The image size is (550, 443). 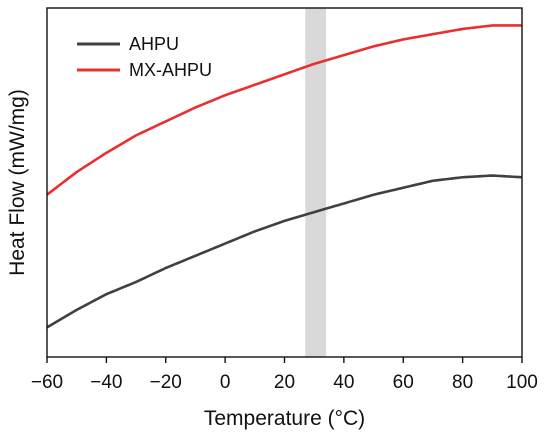 I want to click on y-axis-title: Heat Flow (mW/mg), so click(x=17, y=182).